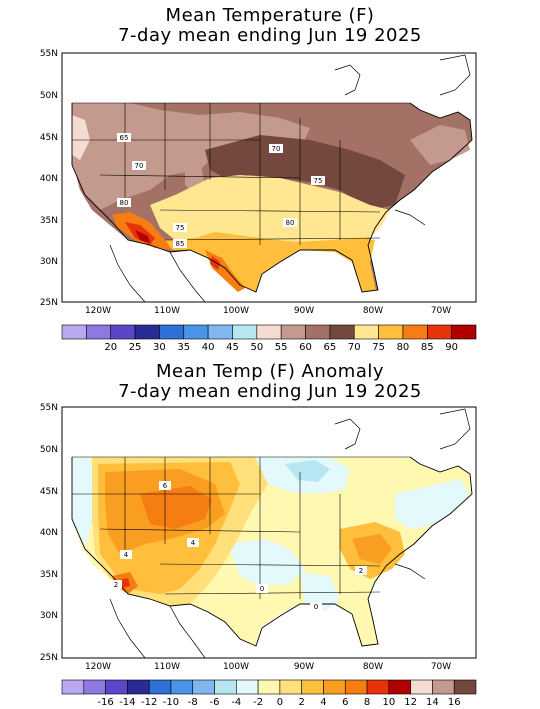  Describe the element at coordinates (361, 571) in the screenshot. I see `contour-label: 2` at that location.